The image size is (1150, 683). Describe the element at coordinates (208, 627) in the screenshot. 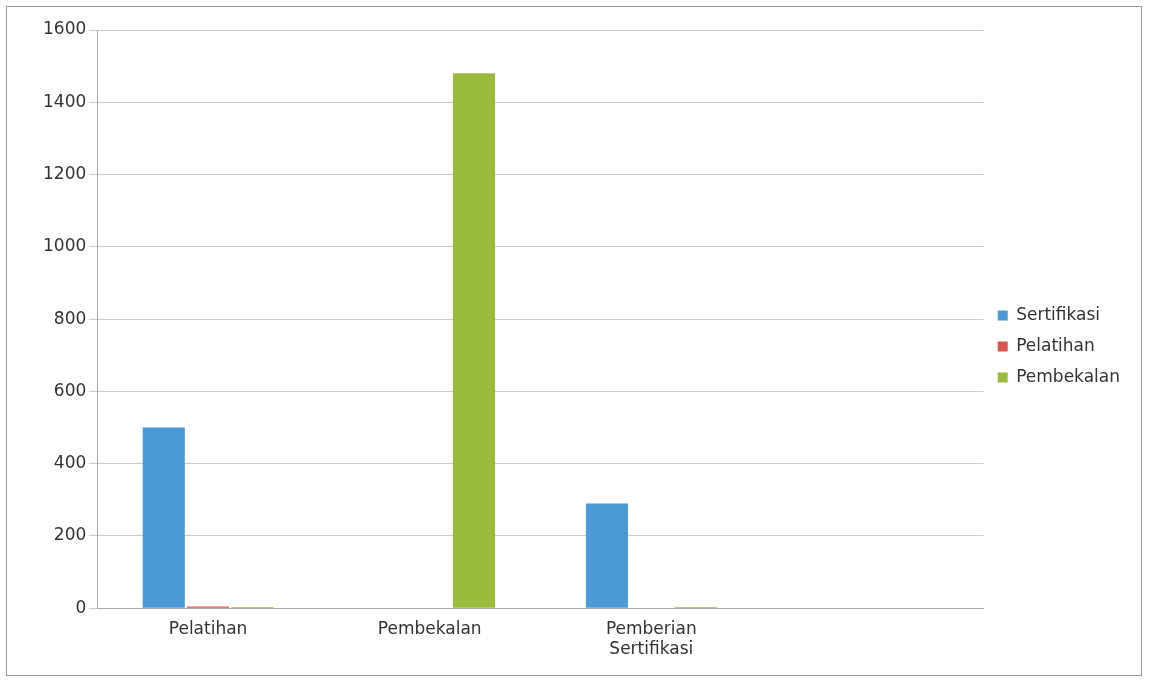

I see `x-tick-label: Pelatihan` at that location.